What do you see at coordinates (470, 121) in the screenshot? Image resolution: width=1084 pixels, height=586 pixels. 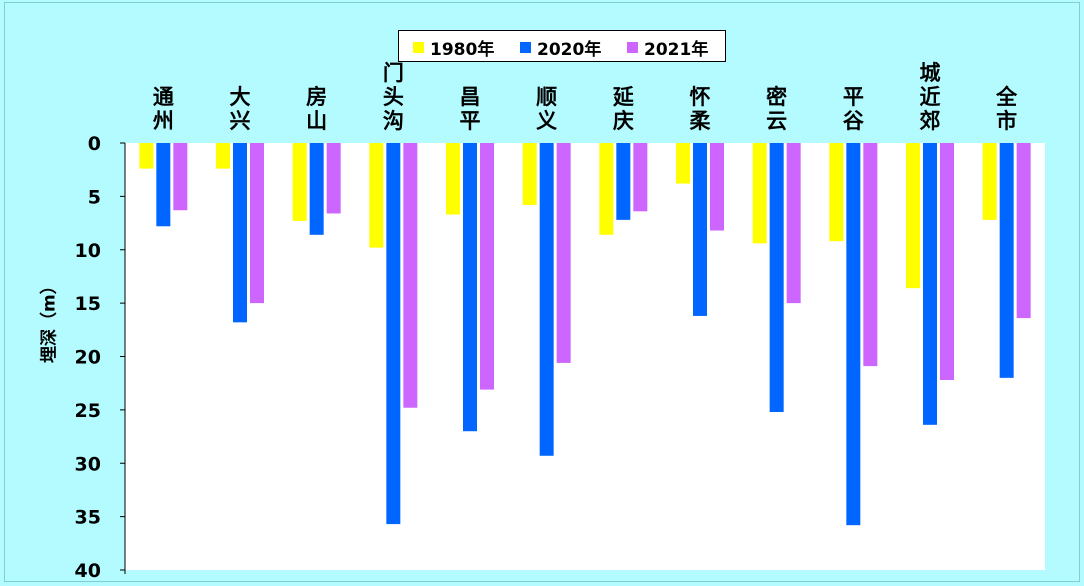 I see `category-label-4-char-1: 平` at bounding box center [470, 121].